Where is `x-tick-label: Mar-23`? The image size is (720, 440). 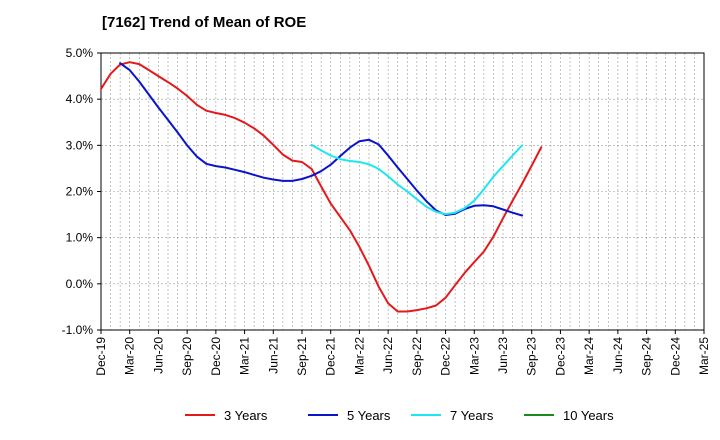
x-tick-label: Mar-23 is located at coordinates (474, 356).